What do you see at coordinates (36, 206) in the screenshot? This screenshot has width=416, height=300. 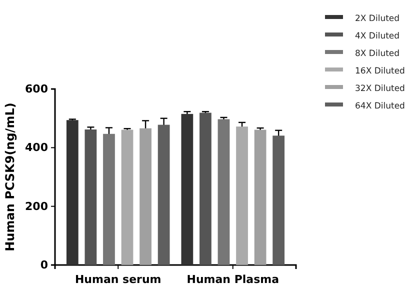 I see `y-tick-label: 200` at bounding box center [36, 206].